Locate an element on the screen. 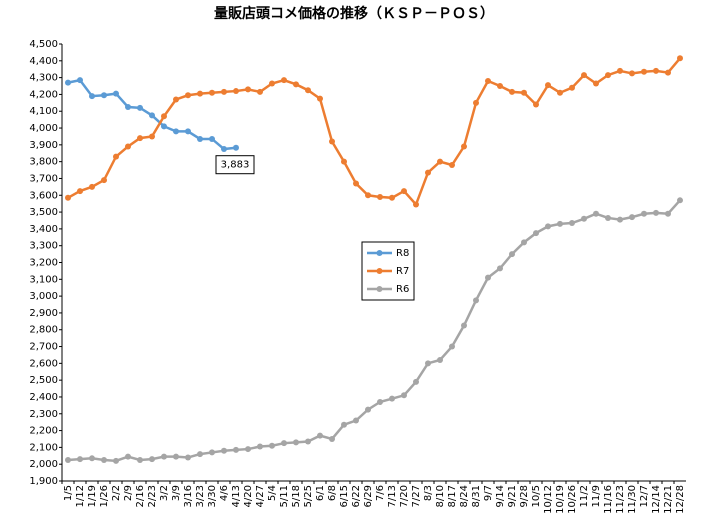 The image size is (706, 524). y-tick-label: 3,900 is located at coordinates (43, 145).